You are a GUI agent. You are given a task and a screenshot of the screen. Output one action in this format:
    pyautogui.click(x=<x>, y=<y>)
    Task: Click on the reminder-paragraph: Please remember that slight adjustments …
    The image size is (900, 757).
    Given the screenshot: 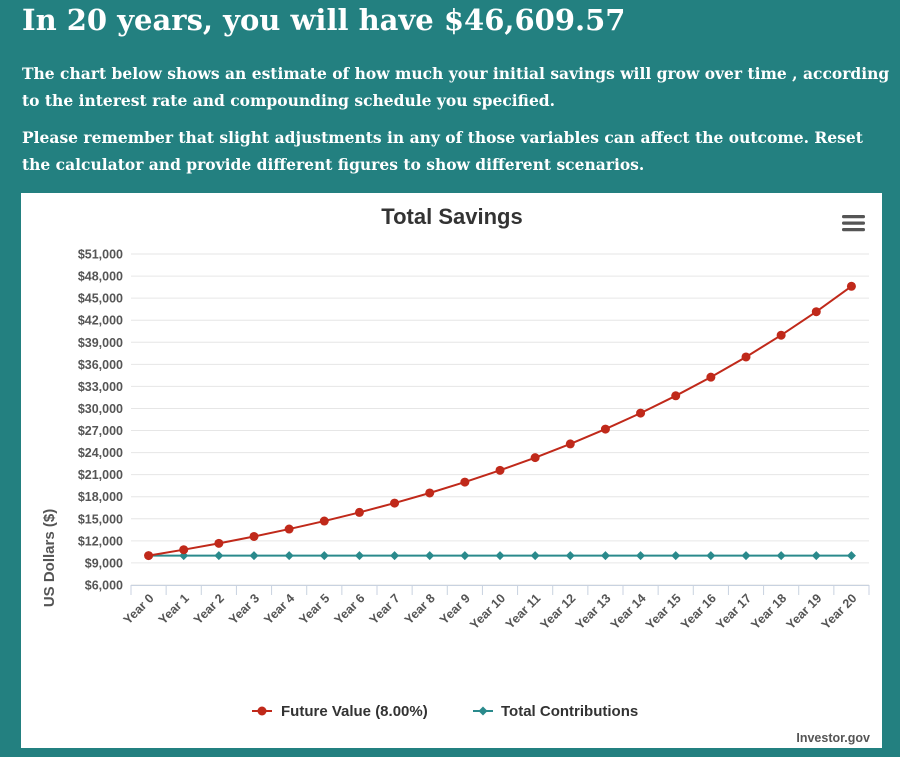 What is the action you would take?
    pyautogui.click(x=442, y=151)
    